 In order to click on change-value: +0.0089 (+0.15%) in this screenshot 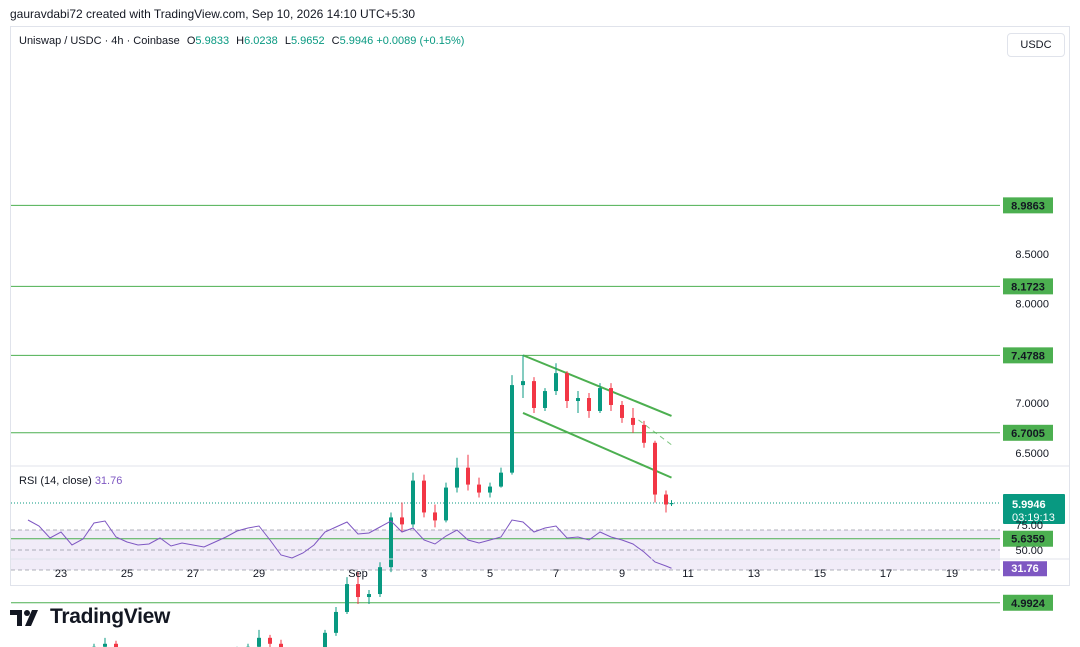, I will do `click(420, 41)`.